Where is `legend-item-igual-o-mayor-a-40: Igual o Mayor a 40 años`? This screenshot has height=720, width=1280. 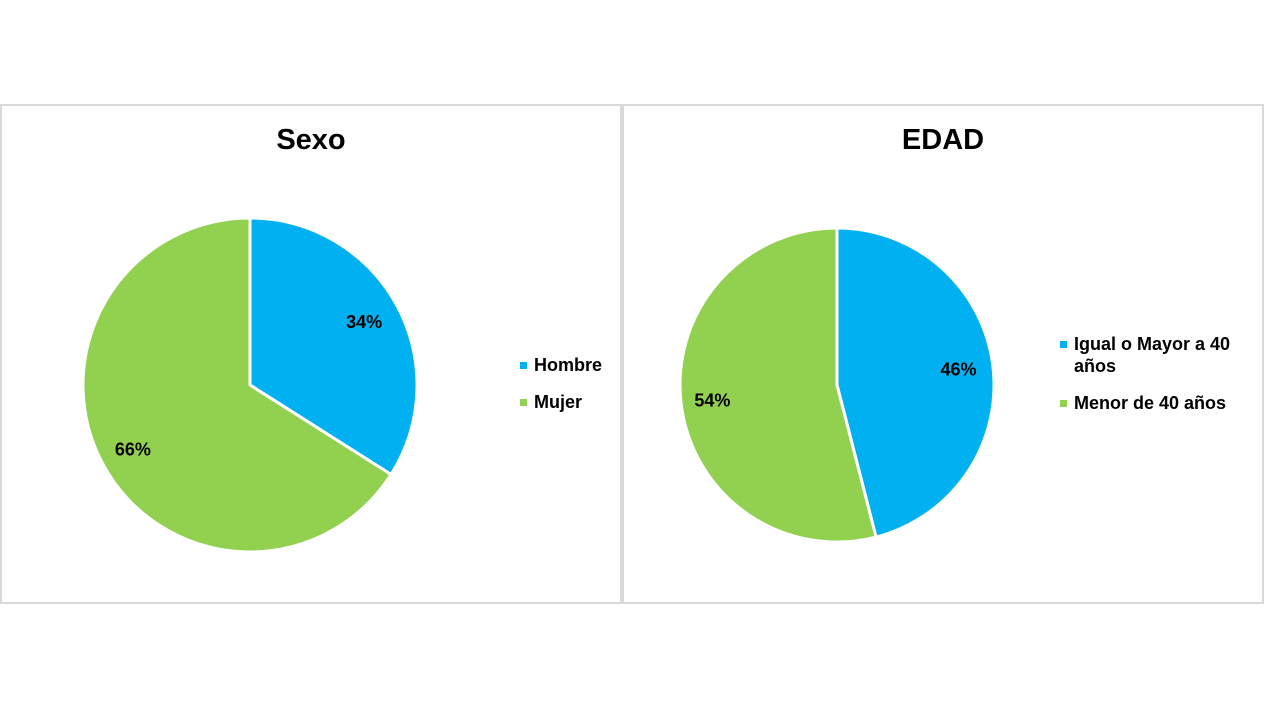 legend-item-igual-o-mayor-a-40: Igual o Mayor a 40 años is located at coordinates (1155, 355).